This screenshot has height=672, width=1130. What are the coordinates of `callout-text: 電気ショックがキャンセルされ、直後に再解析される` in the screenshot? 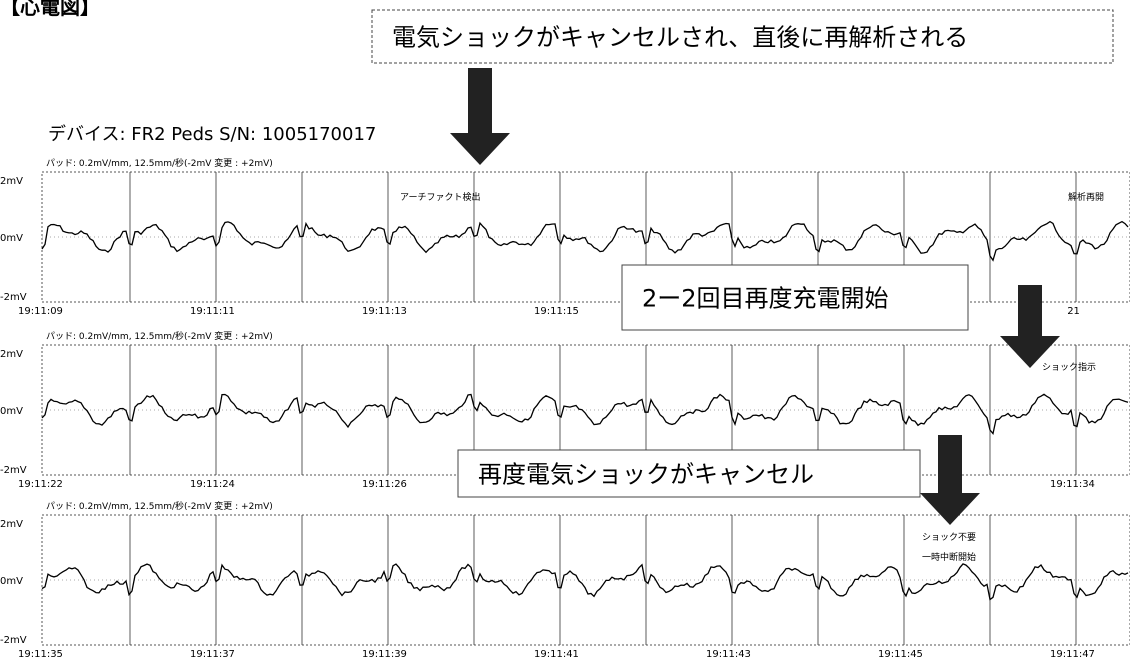 It's located at (680, 38).